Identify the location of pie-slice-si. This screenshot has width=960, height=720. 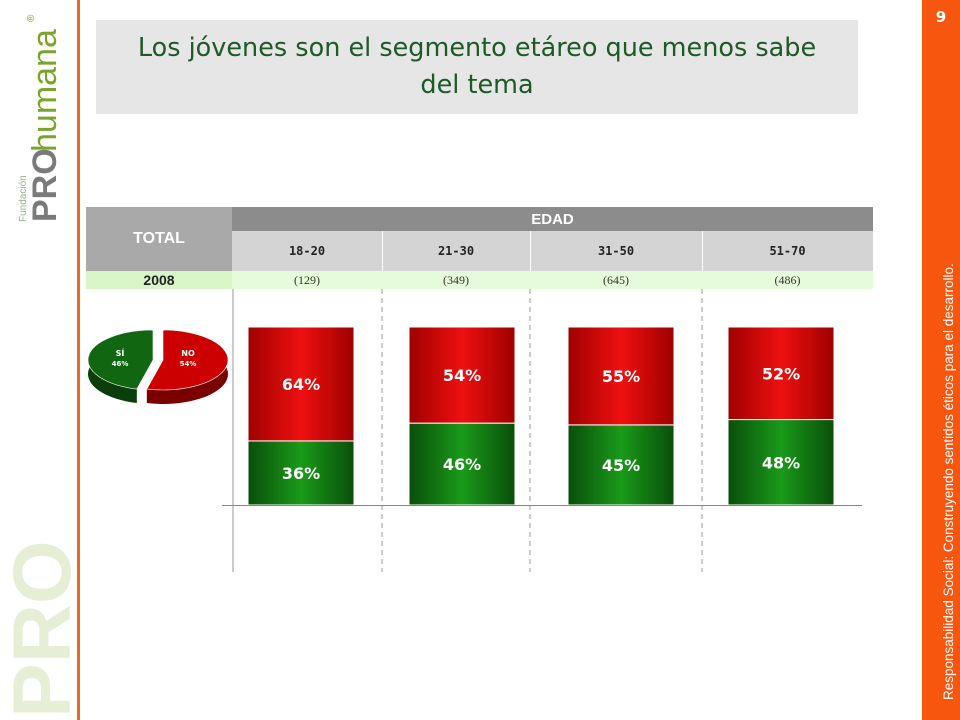
(120, 359).